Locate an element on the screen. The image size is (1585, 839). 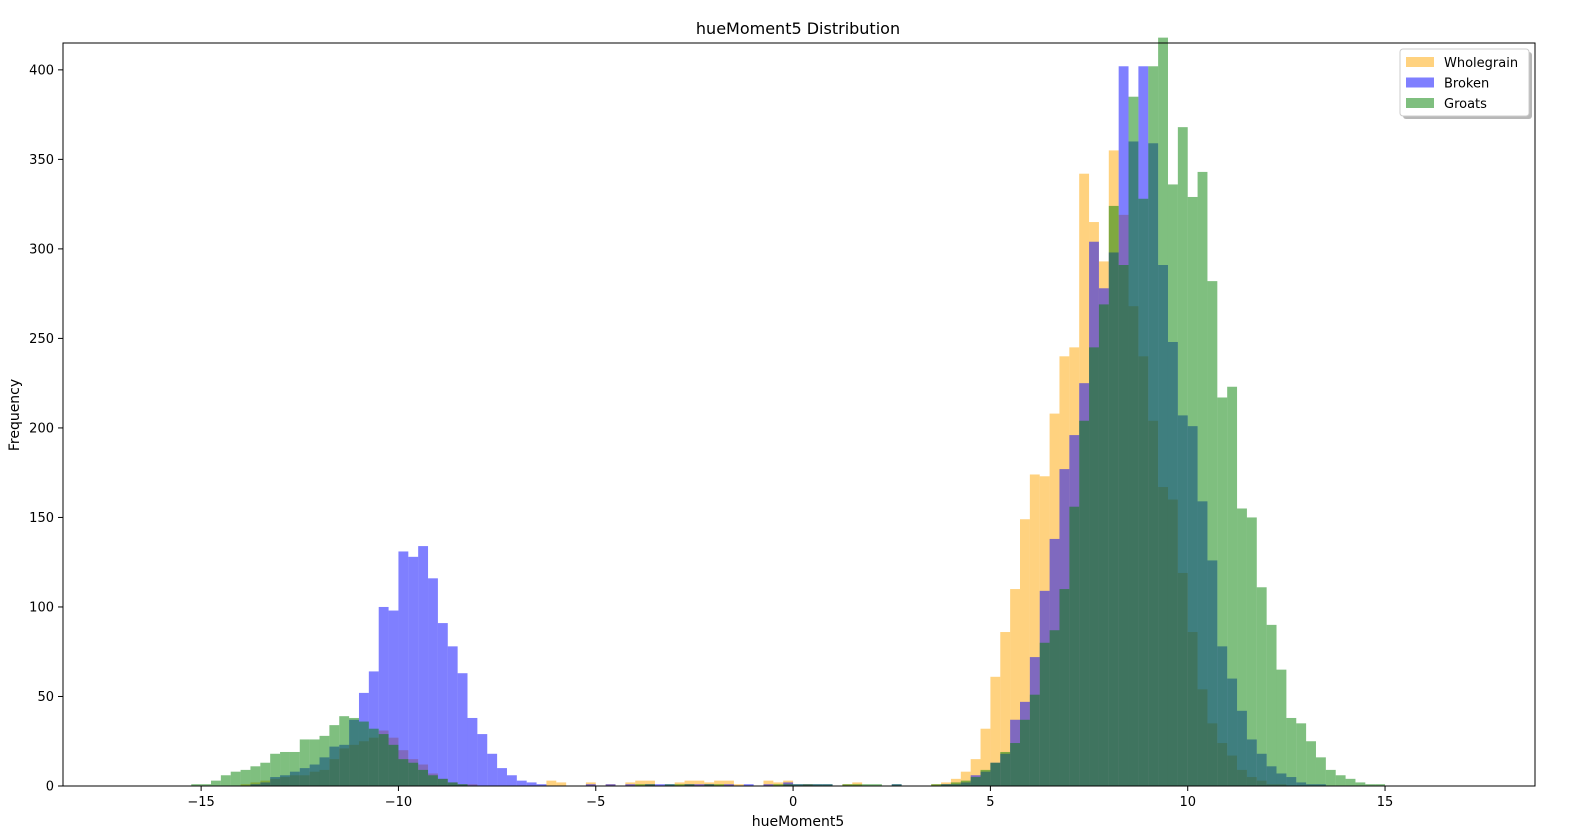
legend-label: Wholegrain is located at coordinates (1481, 63).